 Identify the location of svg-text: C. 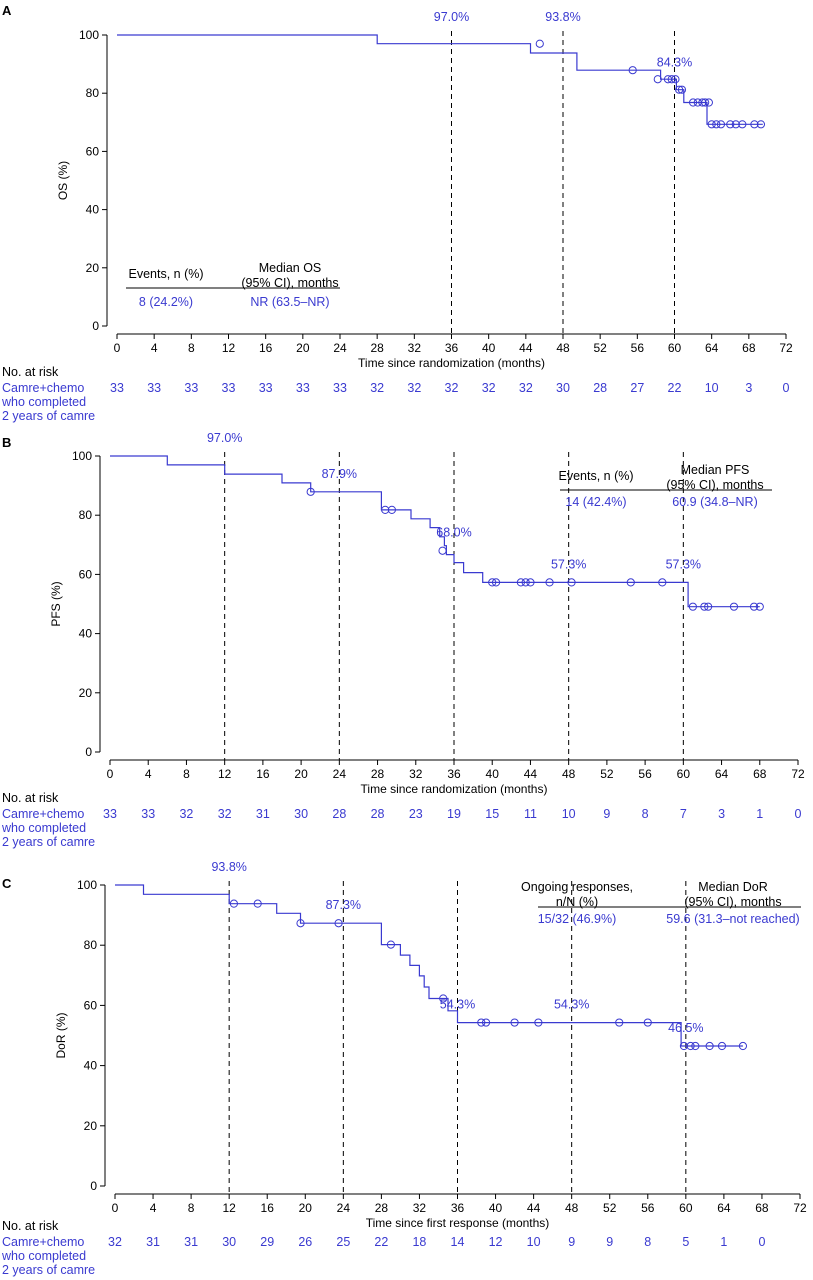
(7, 883).